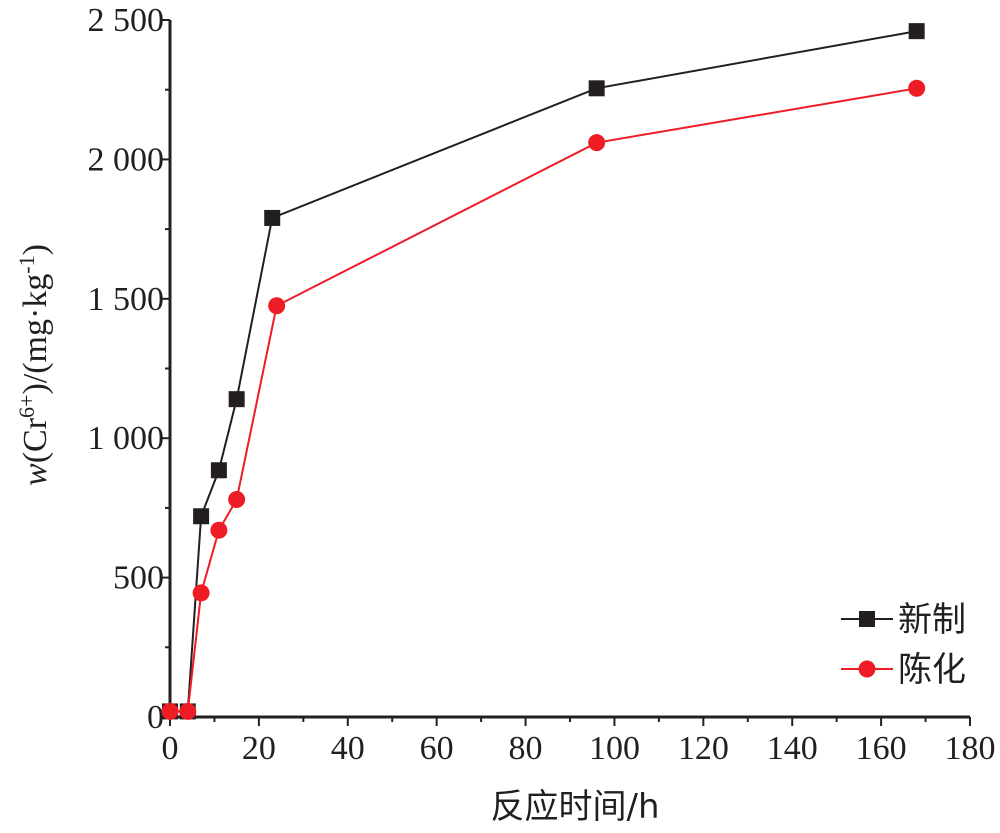  I want to click on y-tick-label: 1 500, so click(126, 299).